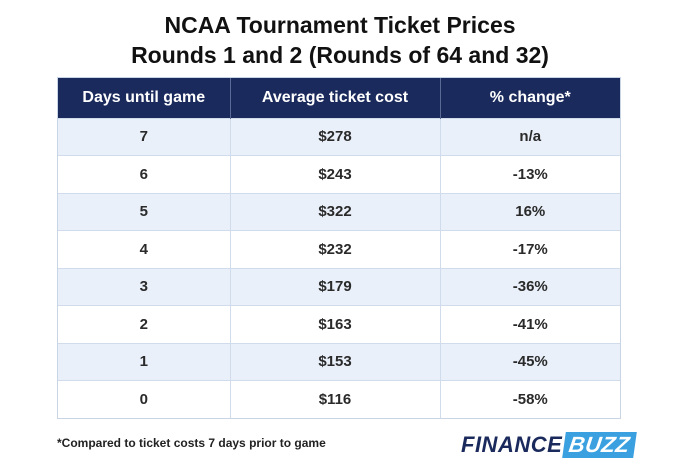 Image resolution: width=680 pixels, height=465 pixels. I want to click on cell-cost: $232, so click(334, 249).